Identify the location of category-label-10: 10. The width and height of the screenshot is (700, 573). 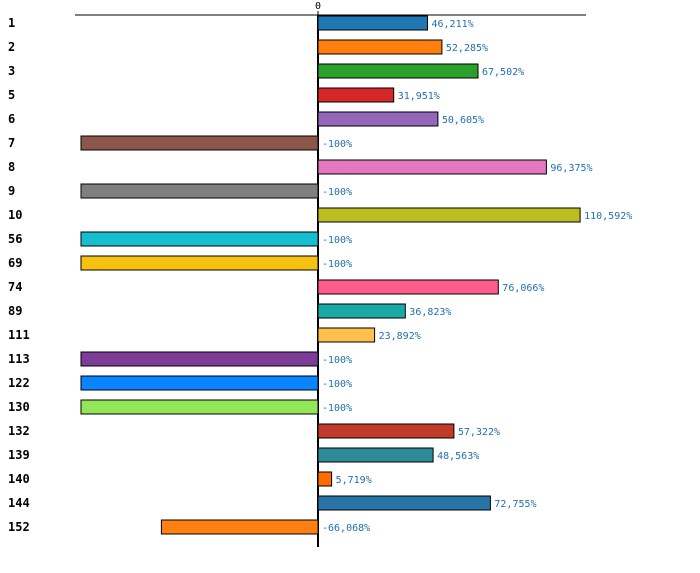
(15, 215).